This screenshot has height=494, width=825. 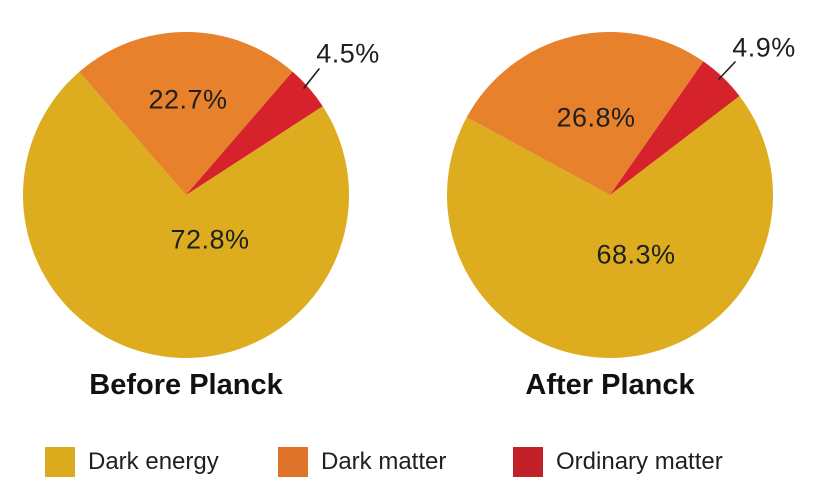 I want to click on chart-title-before-planck: Before Planck, so click(x=186, y=385).